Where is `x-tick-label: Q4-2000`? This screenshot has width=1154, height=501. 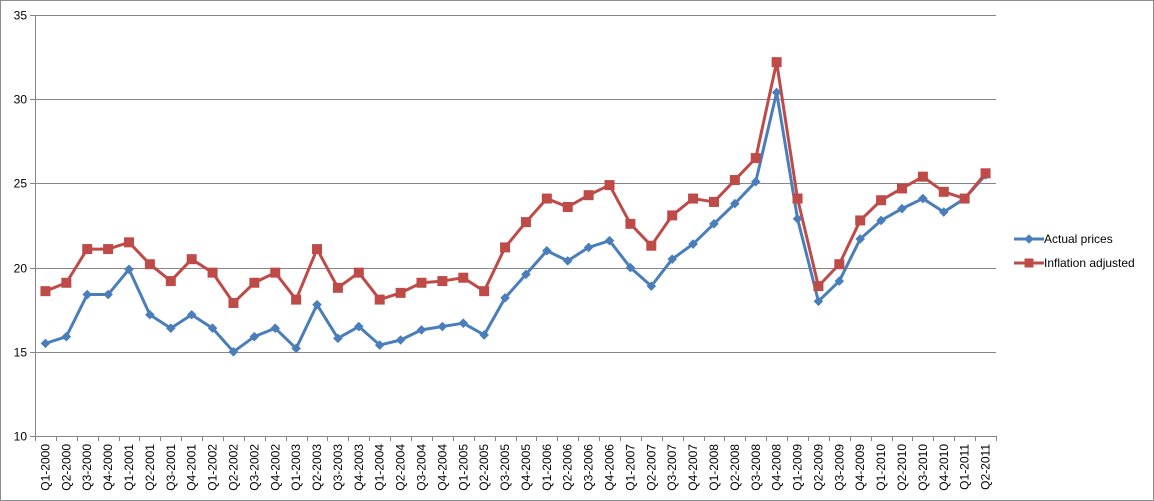
x-tick-label: Q4-2000 is located at coordinates (108, 467).